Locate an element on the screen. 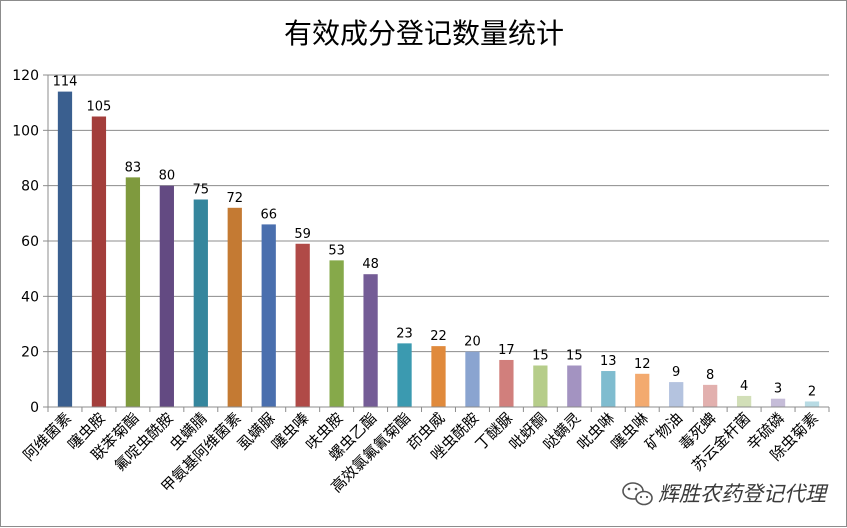 This screenshot has width=847, height=528. y-tick-label: 20 is located at coordinates (30, 353).